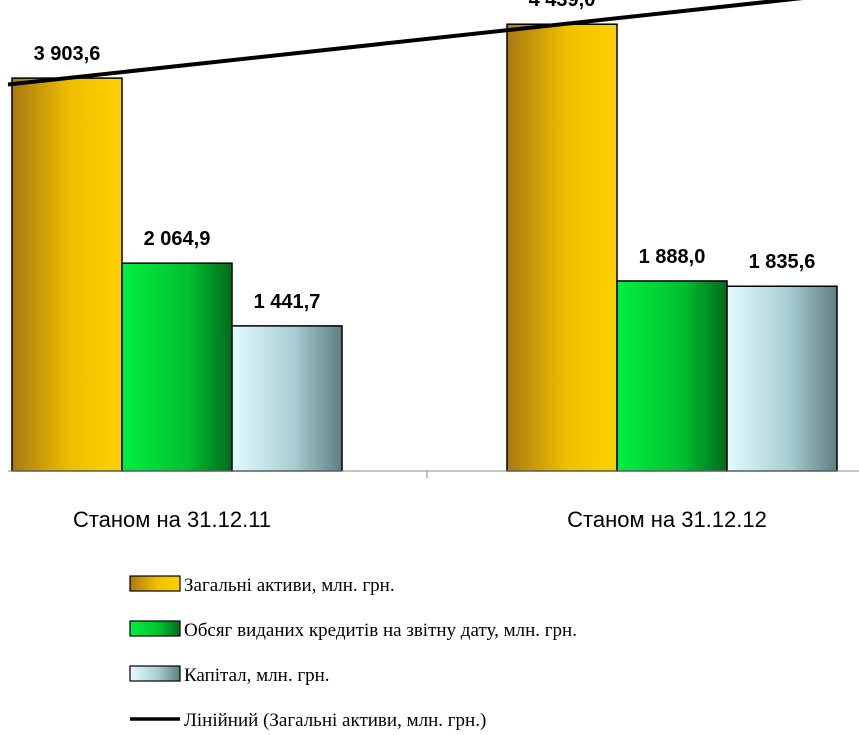 The width and height of the screenshot is (859, 735). I want to click on data-label: 1 835,6, so click(782, 262).